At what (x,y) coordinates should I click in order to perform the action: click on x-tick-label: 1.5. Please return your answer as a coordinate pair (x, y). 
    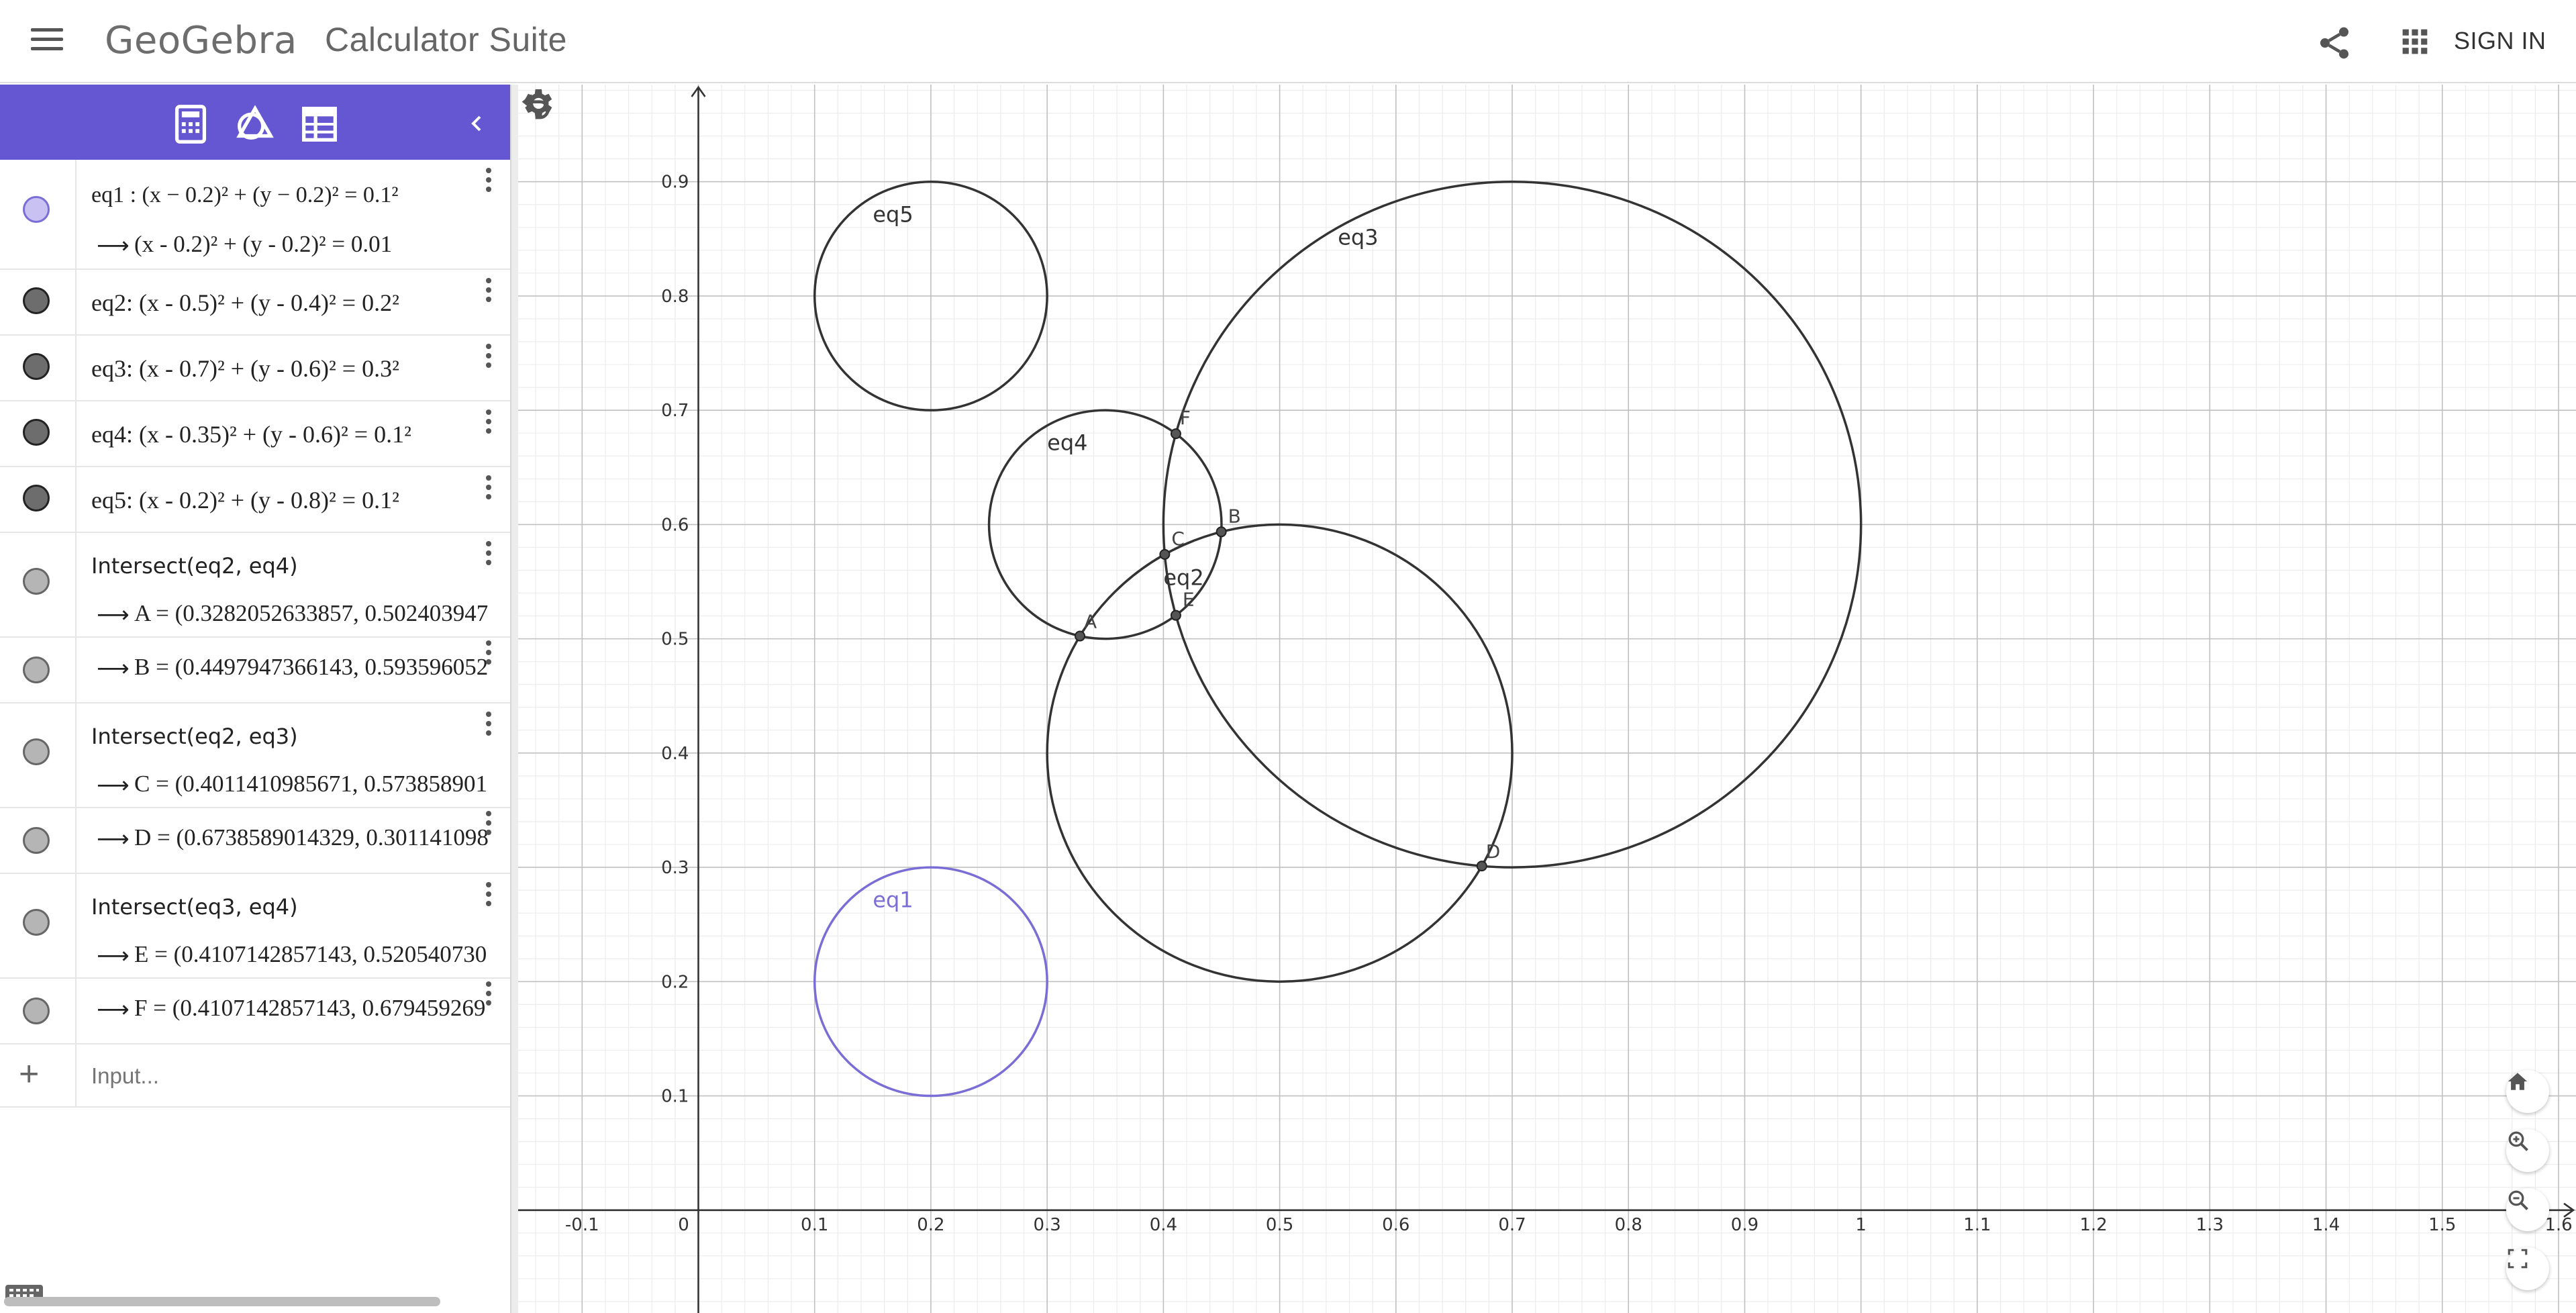
    Looking at the image, I should click on (2442, 1225).